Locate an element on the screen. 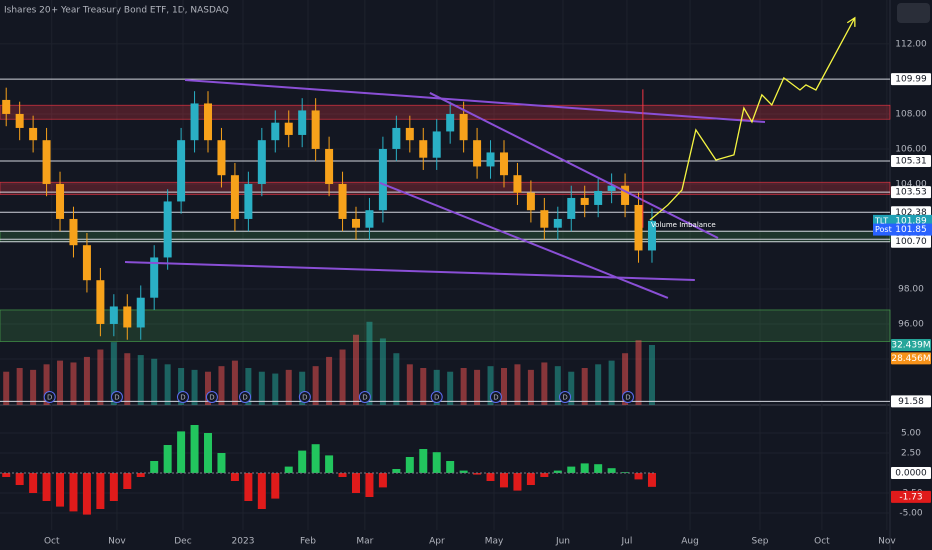 This screenshot has width=932, height=550. x-tick-label: Jun is located at coordinates (562, 542).